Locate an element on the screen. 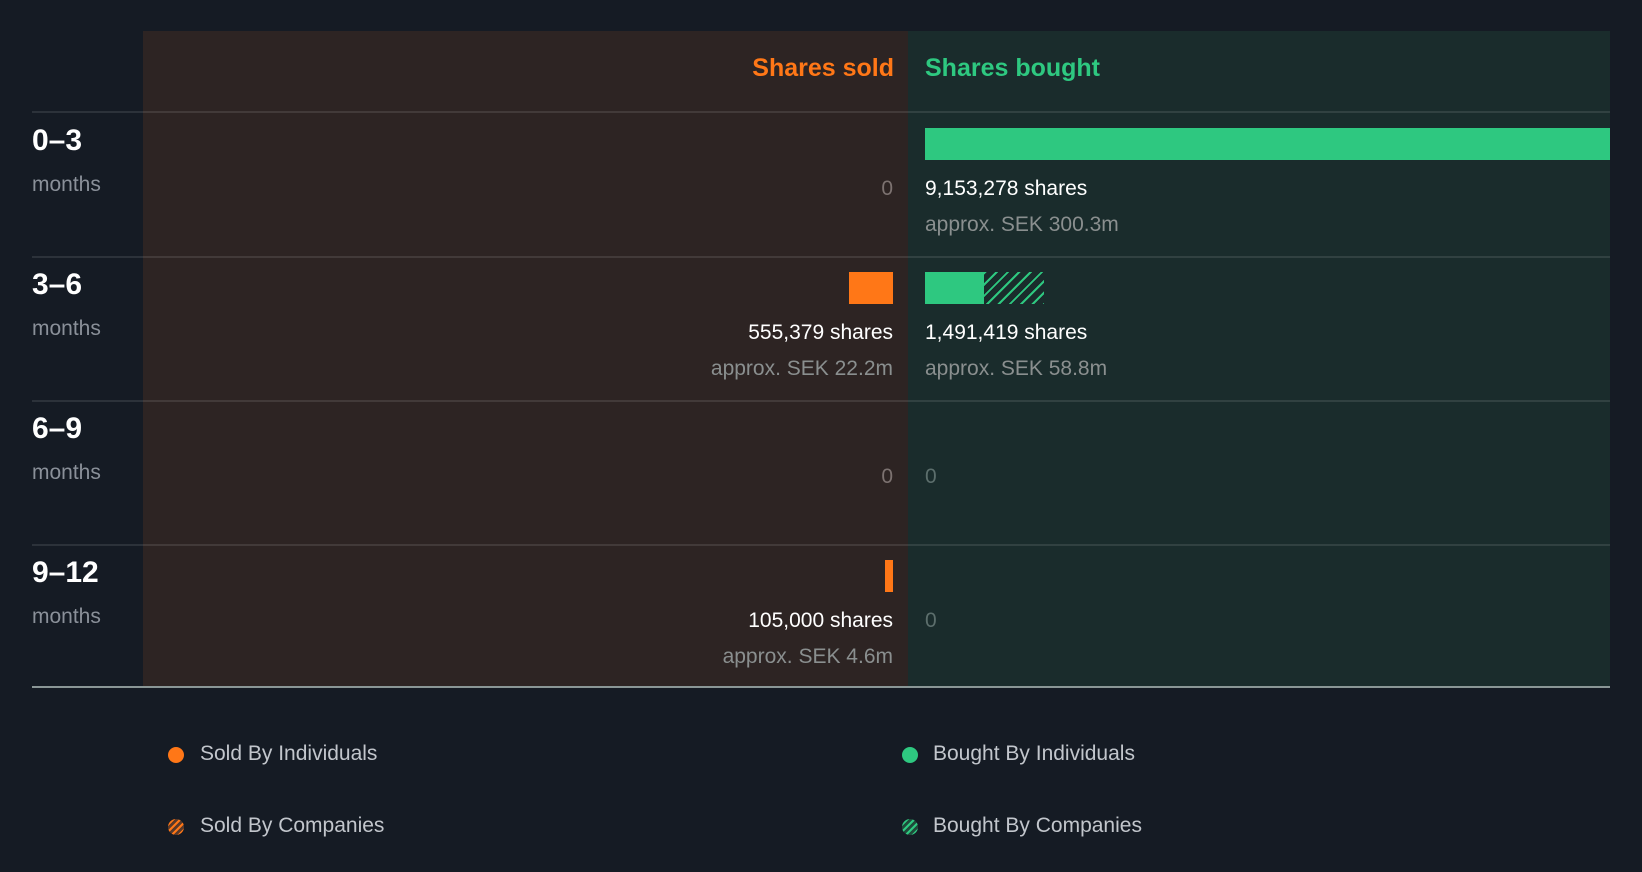 This screenshot has height=872, width=1642. row-range: 3–6 is located at coordinates (57, 284).